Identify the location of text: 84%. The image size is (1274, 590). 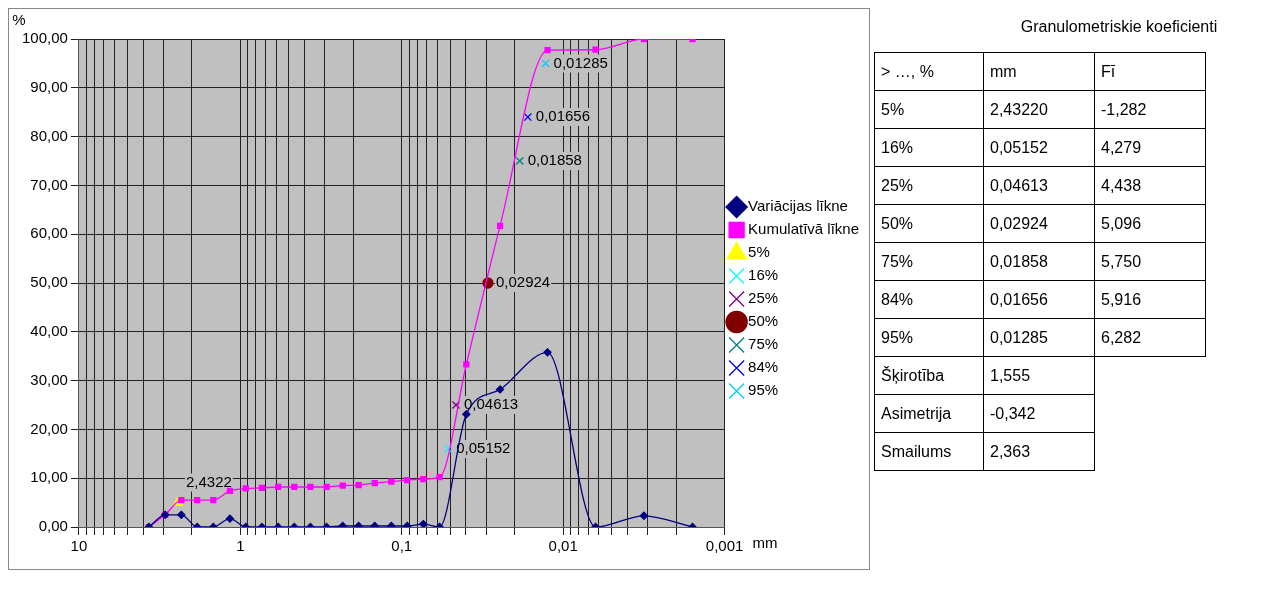
(897, 299).